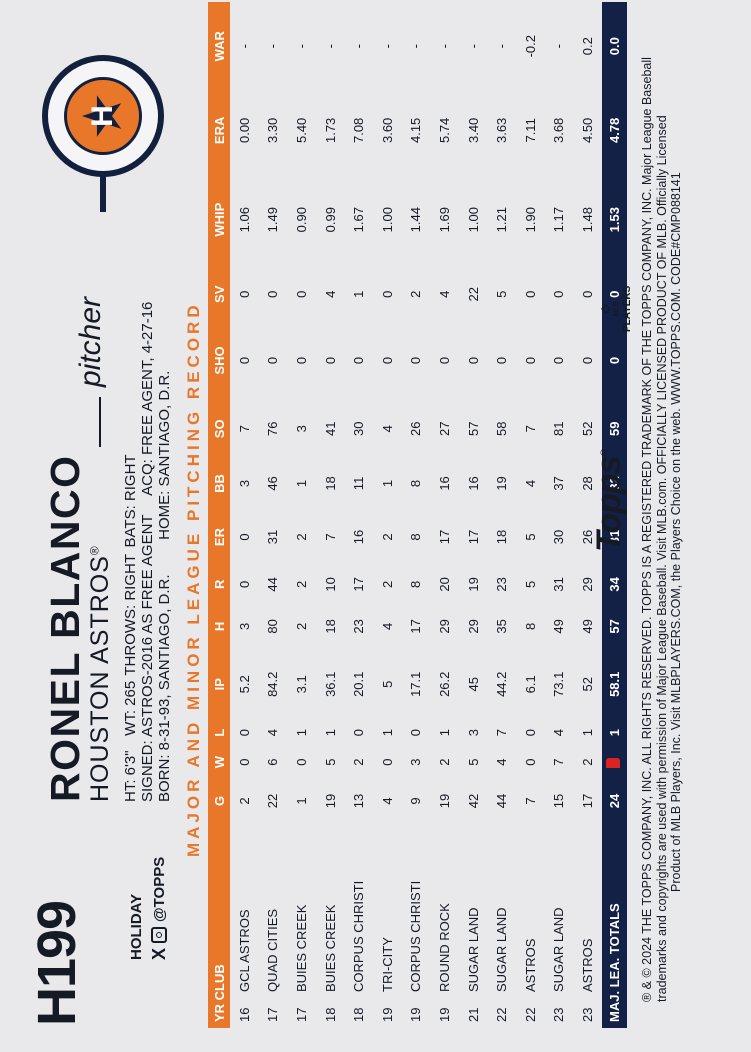 The height and width of the screenshot is (1052, 751). What do you see at coordinates (387, 801) in the screenshot?
I see `cell-g: 4` at bounding box center [387, 801].